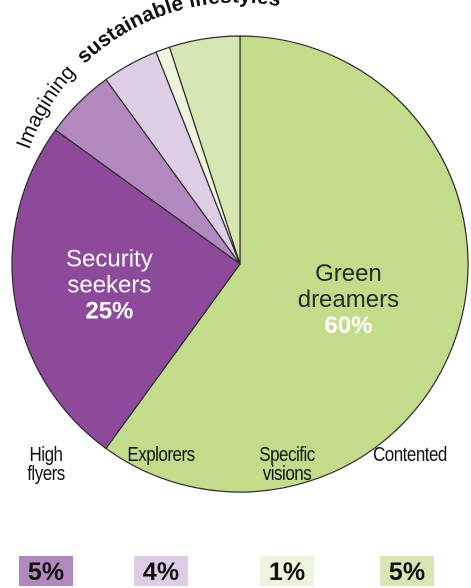  I want to click on legend-value-contented: 5%, so click(407, 571).